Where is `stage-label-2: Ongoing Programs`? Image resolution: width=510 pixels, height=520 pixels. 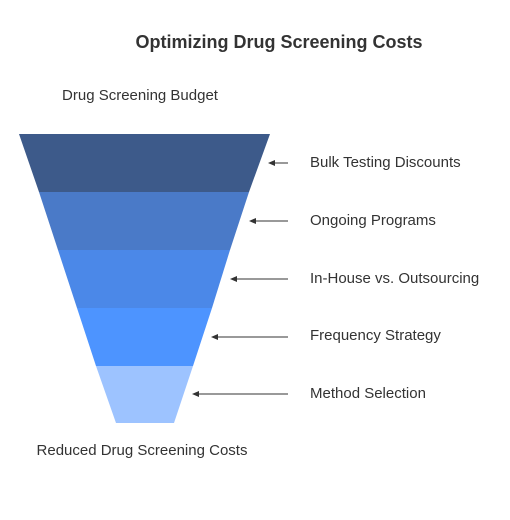 stage-label-2: Ongoing Programs is located at coordinates (373, 220).